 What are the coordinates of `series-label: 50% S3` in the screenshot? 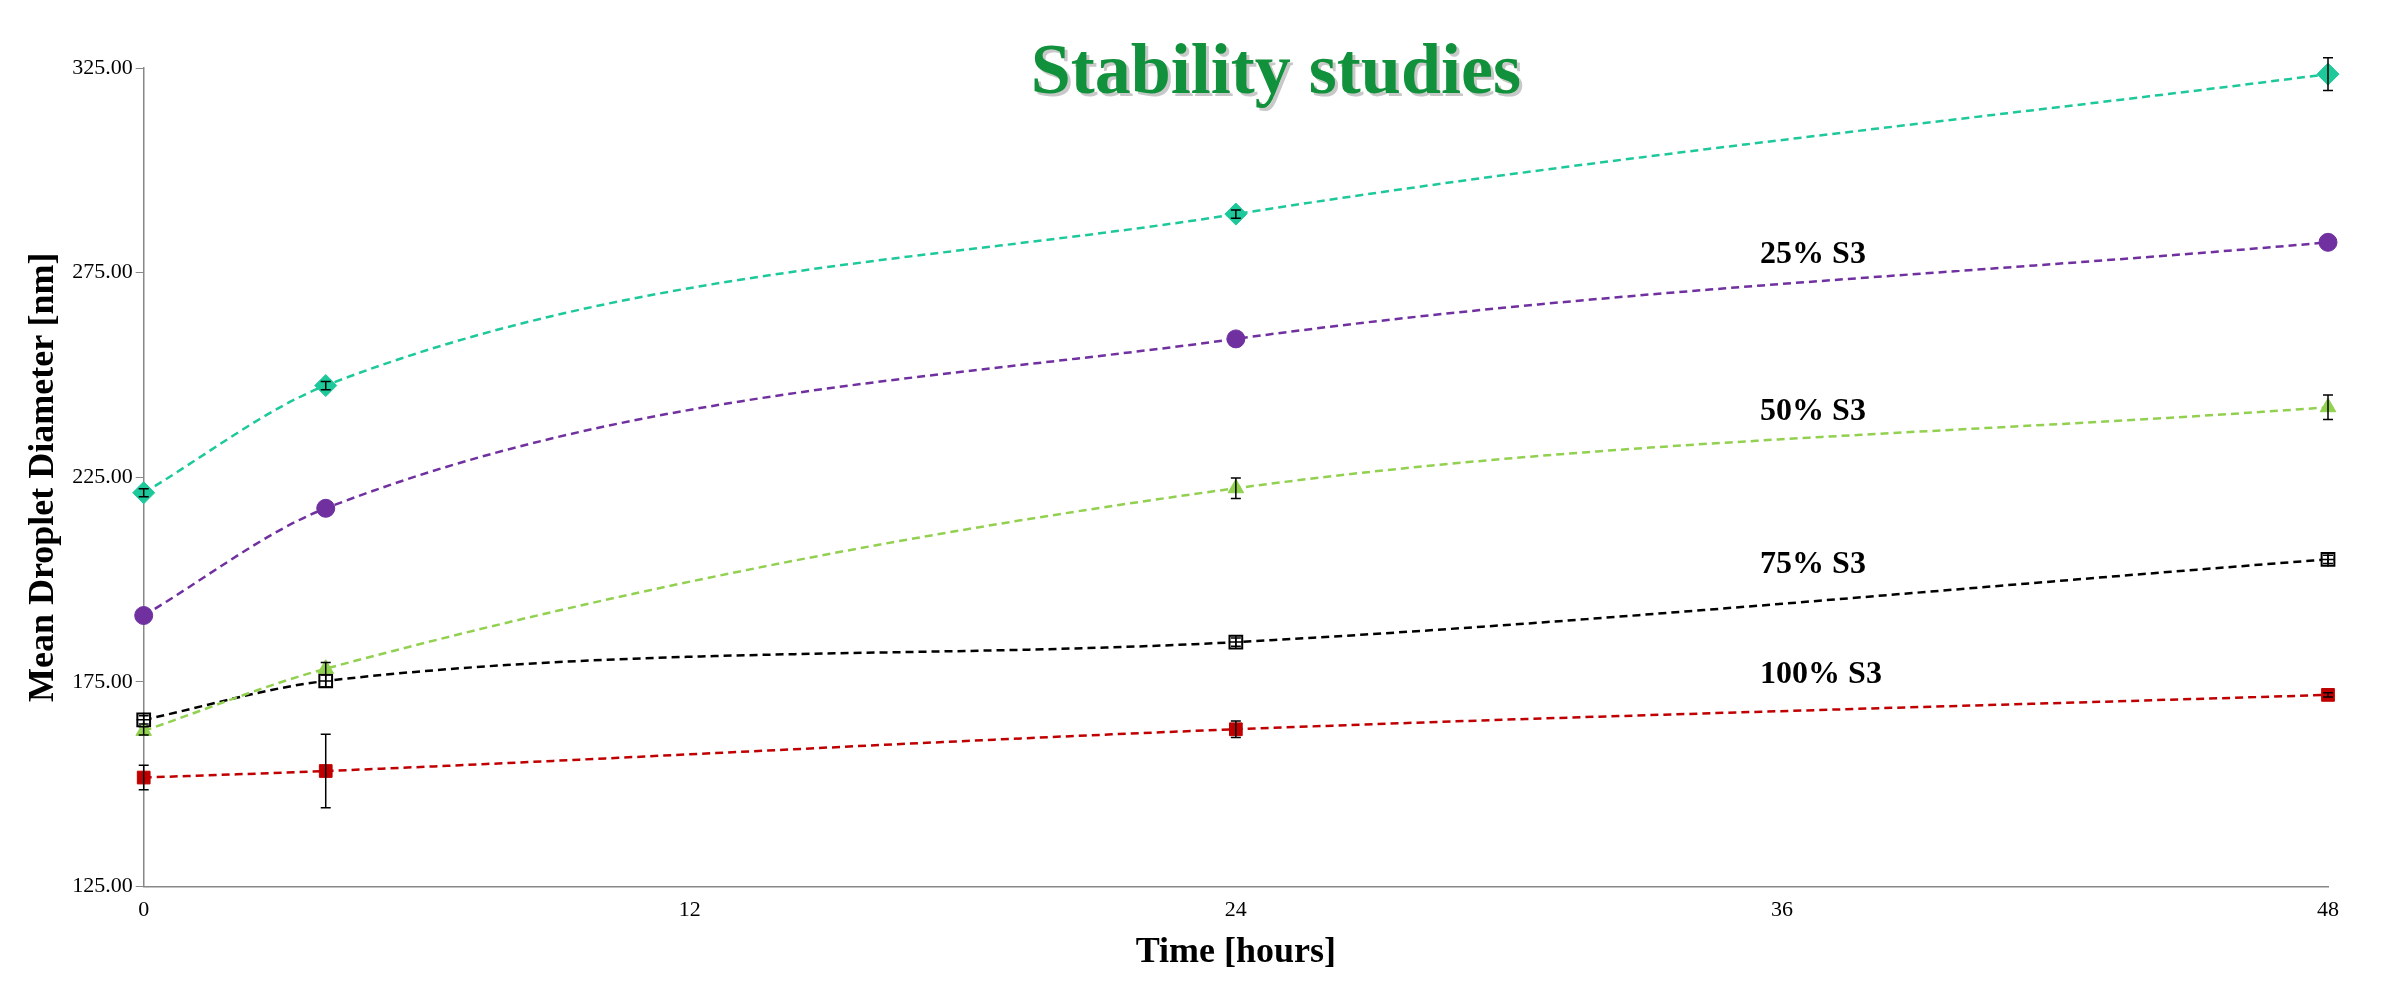 It's located at (1813, 408).